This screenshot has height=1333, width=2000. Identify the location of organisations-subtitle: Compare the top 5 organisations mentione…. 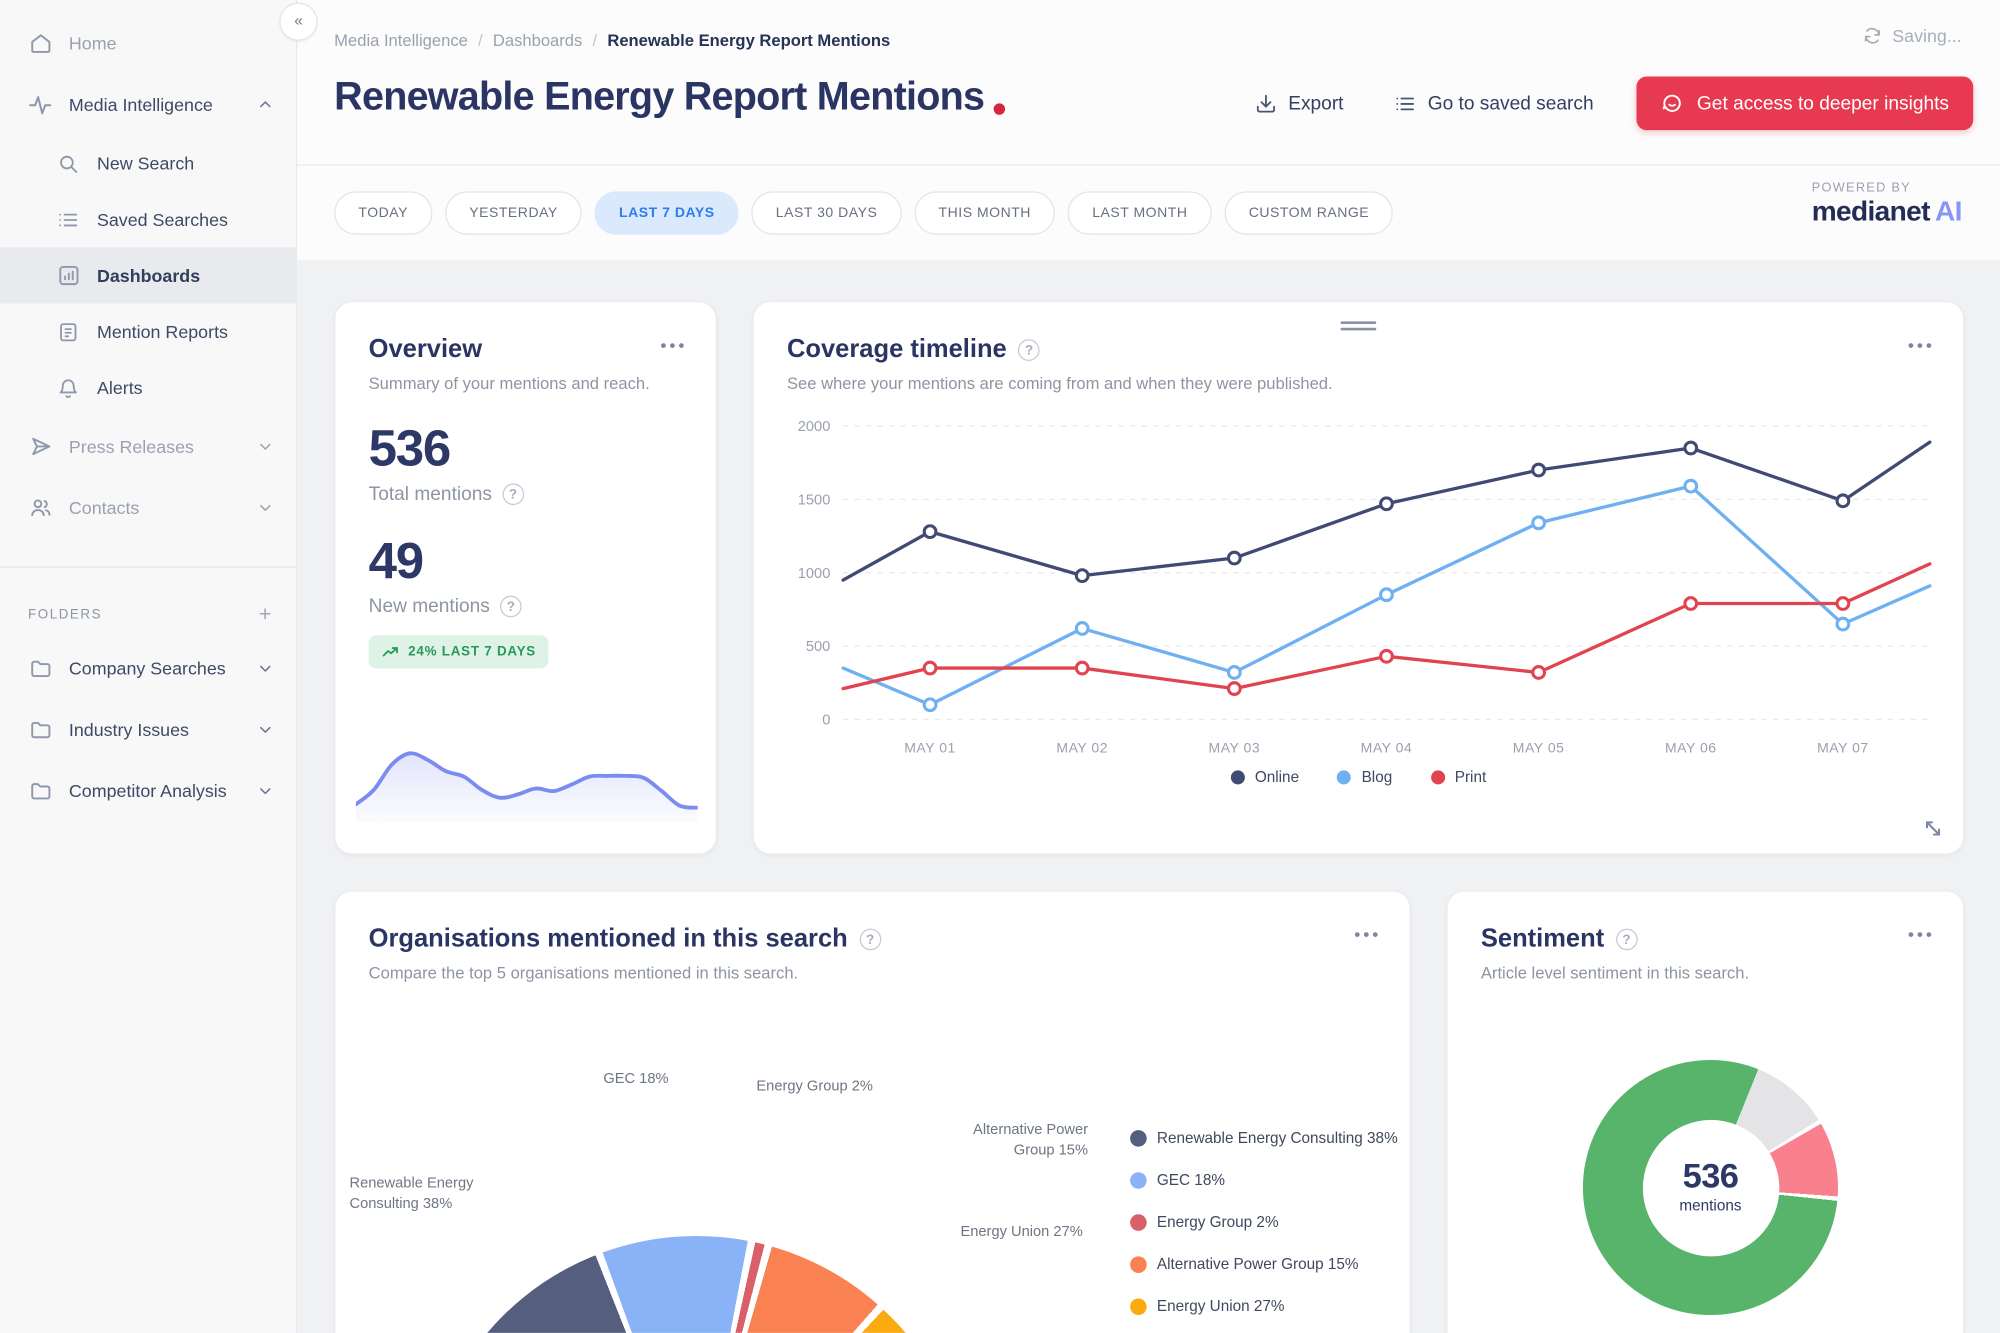
(583, 973).